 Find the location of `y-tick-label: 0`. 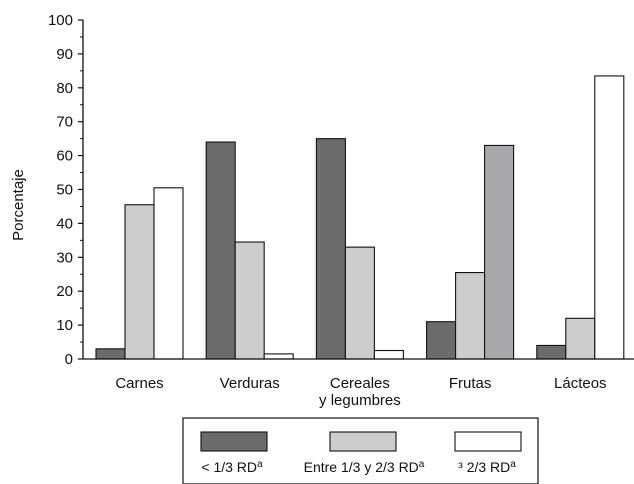

y-tick-label: 0 is located at coordinates (69, 359).